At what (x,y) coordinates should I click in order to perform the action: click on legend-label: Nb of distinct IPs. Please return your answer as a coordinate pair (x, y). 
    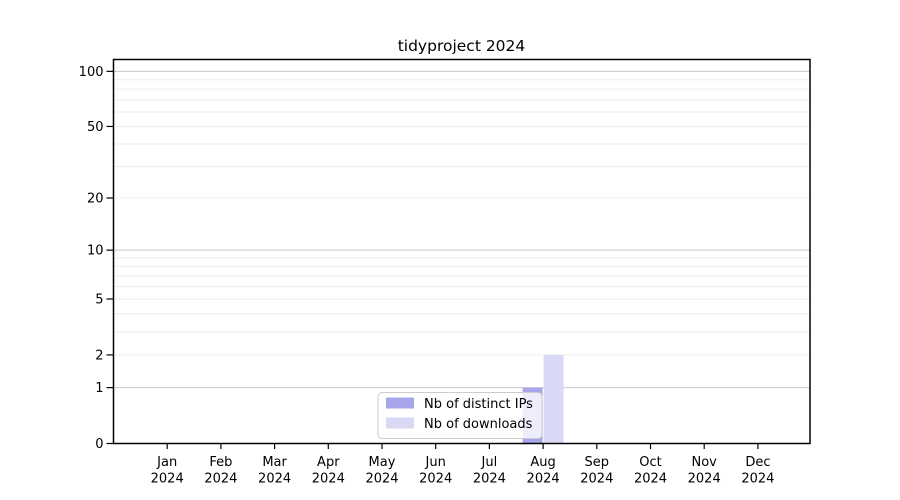
    Looking at the image, I should click on (478, 404).